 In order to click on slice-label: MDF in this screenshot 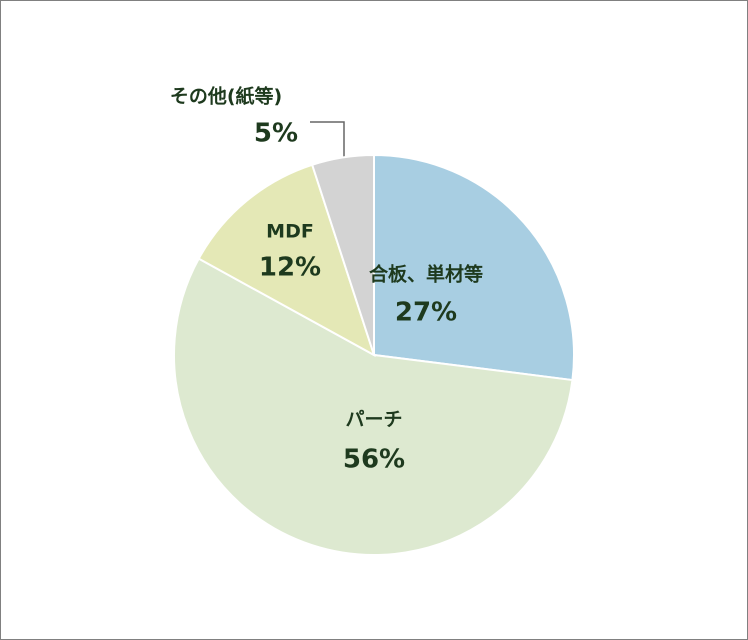, I will do `click(290, 232)`.